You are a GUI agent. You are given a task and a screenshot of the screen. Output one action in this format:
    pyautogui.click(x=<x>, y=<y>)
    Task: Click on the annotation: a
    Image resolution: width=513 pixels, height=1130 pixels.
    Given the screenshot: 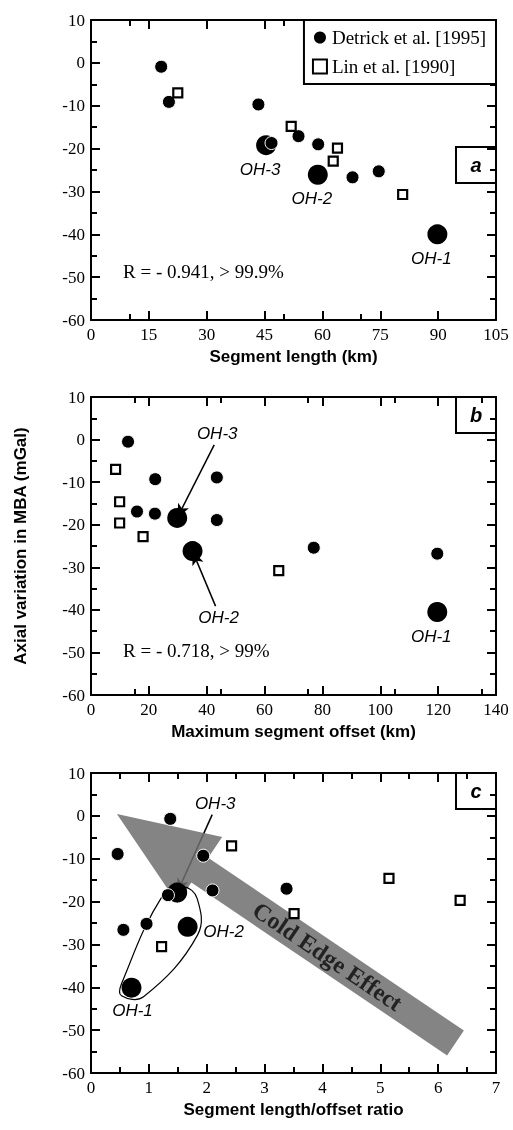 What is the action you would take?
    pyautogui.click(x=476, y=165)
    